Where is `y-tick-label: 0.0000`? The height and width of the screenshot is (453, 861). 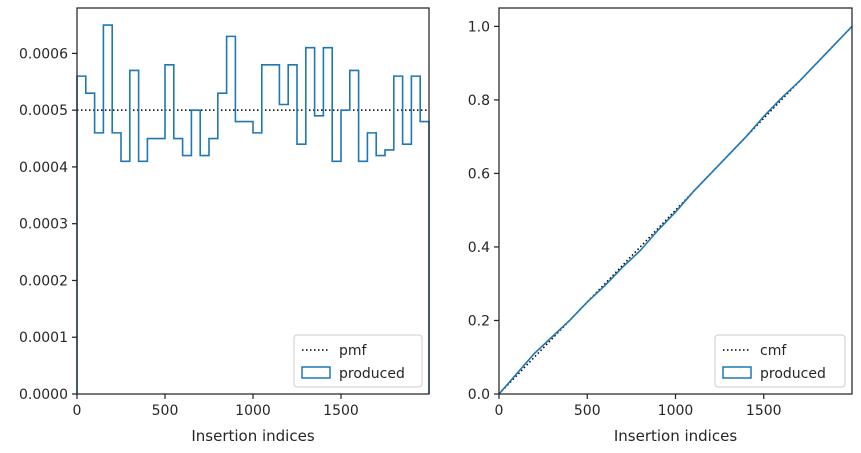
y-tick-label: 0.0000 is located at coordinates (43, 395).